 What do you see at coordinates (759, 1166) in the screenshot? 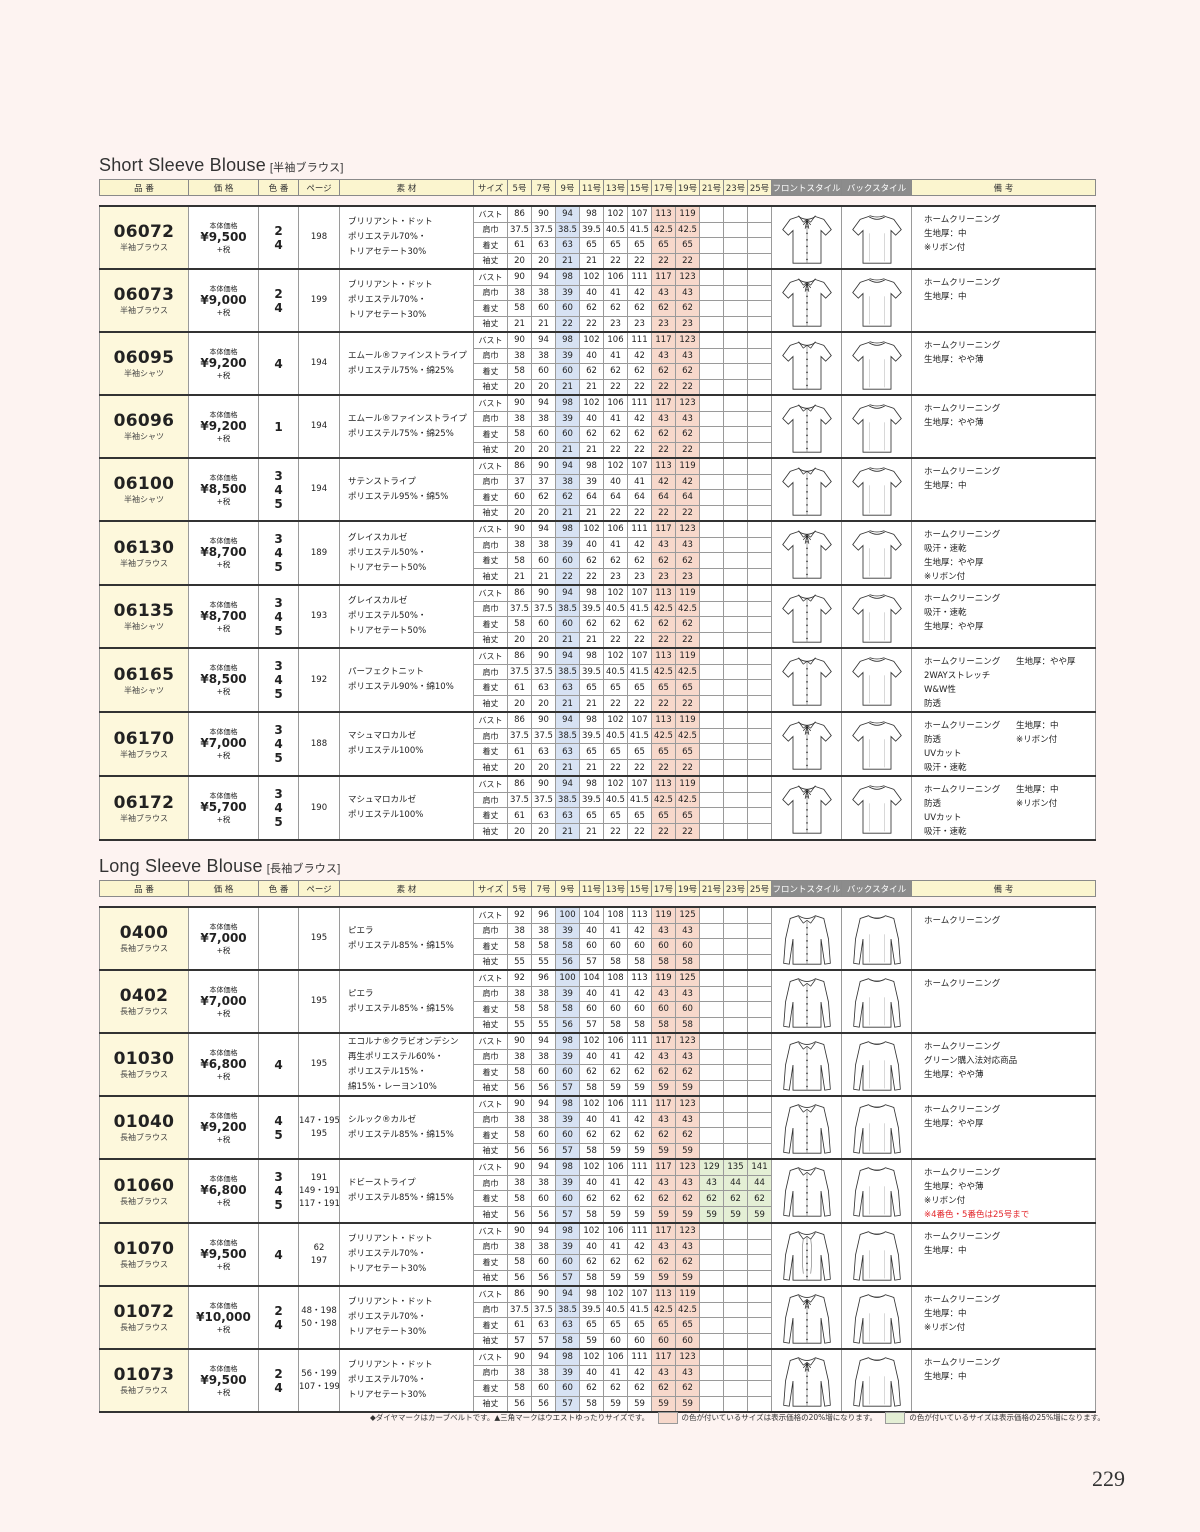
I see `size-value: 141` at bounding box center [759, 1166].